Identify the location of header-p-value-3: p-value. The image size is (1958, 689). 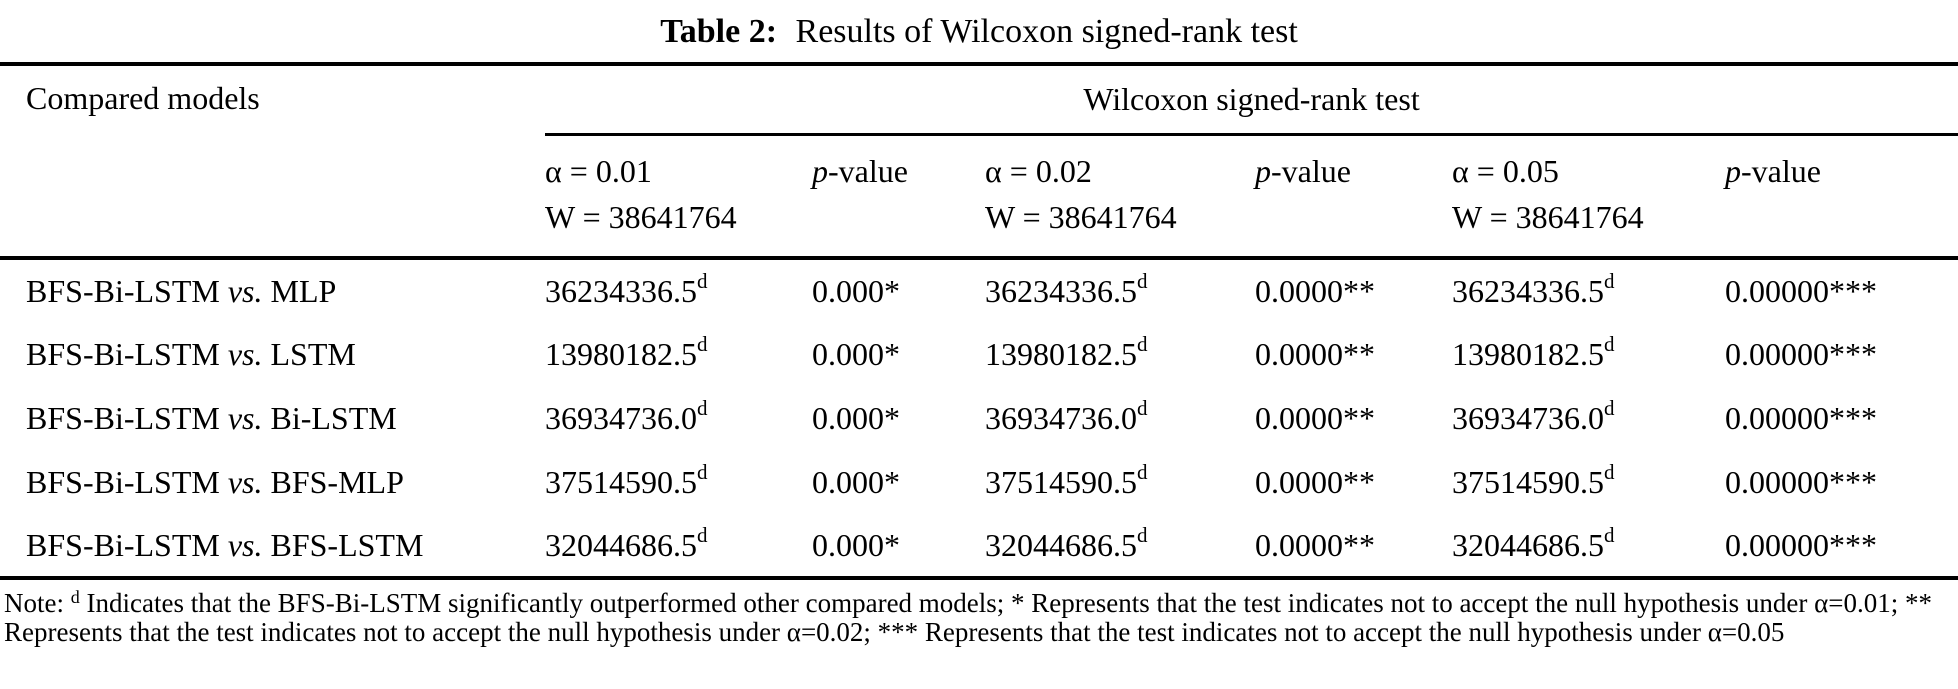
(1841, 196).